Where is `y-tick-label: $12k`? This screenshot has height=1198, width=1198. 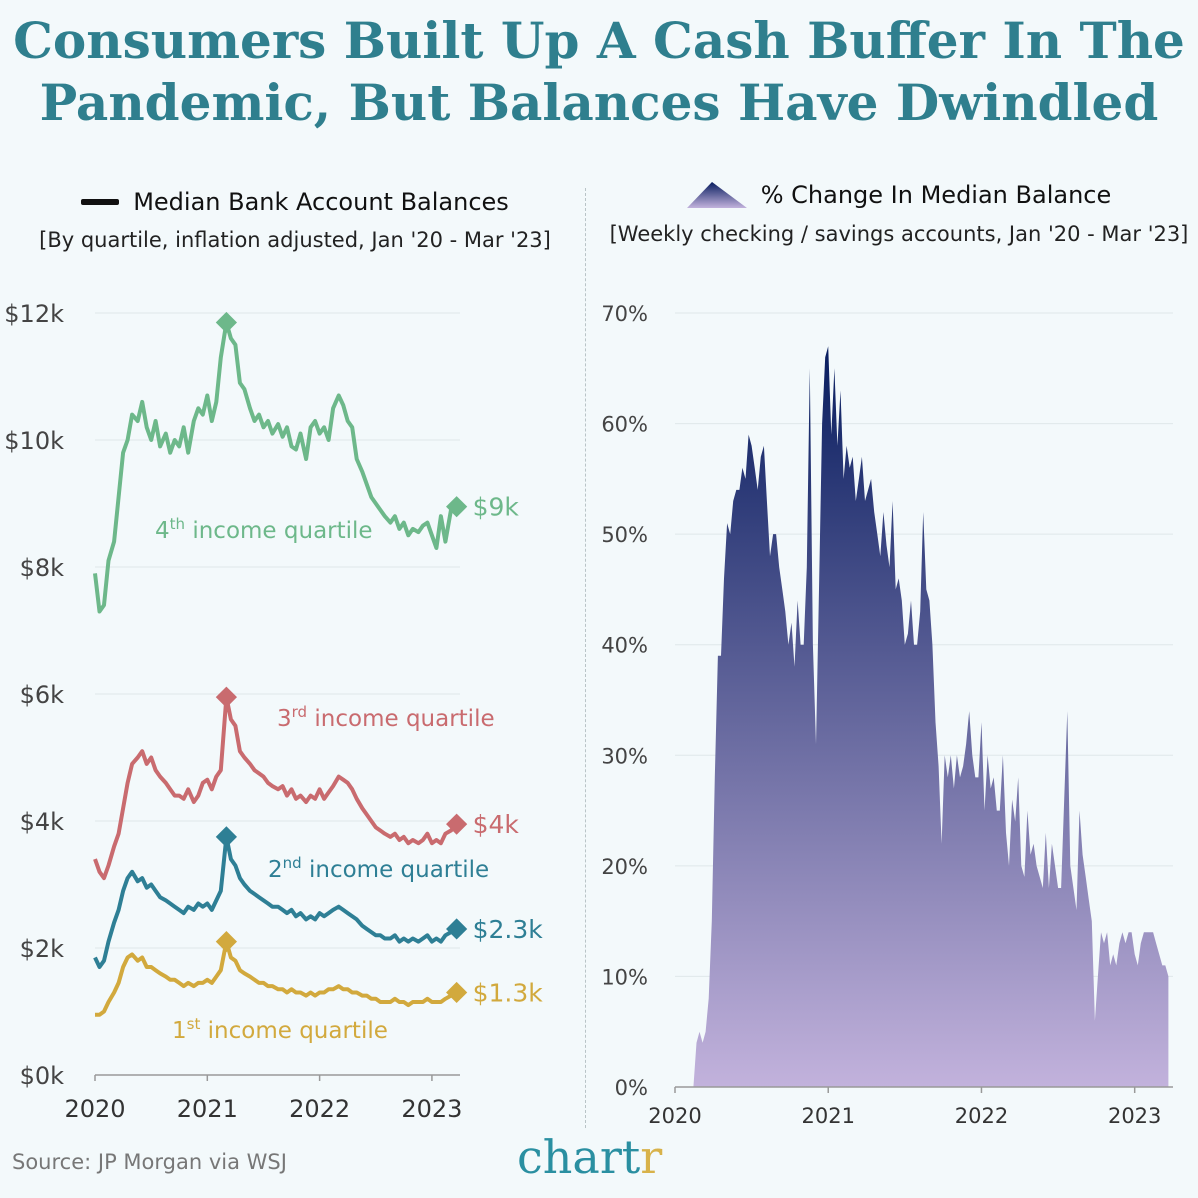 y-tick-label: $12k is located at coordinates (34, 314).